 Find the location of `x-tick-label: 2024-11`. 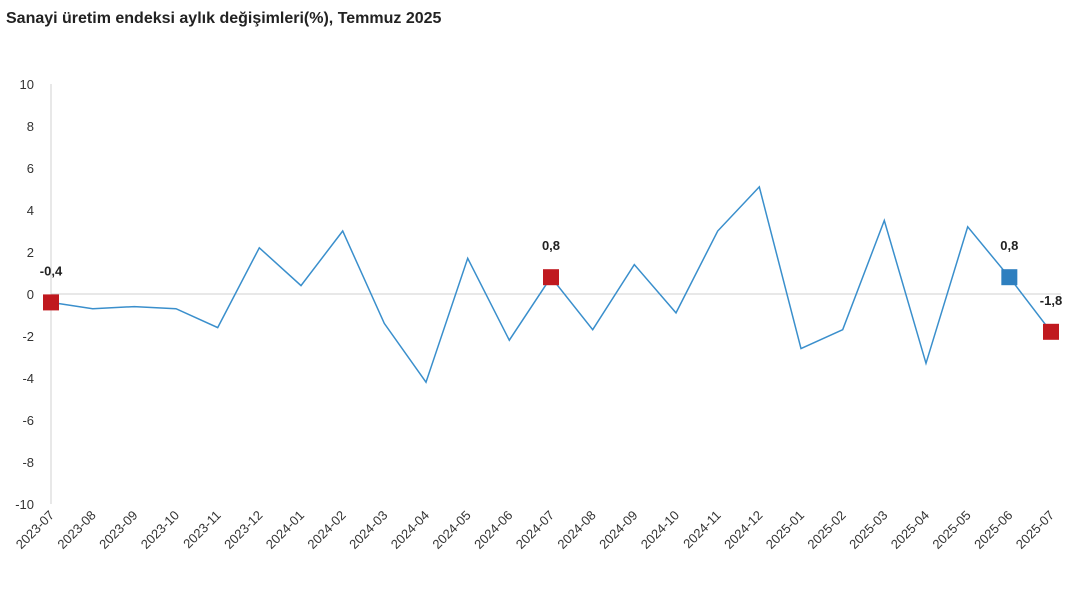

x-tick-label: 2024-11 is located at coordinates (702, 530).